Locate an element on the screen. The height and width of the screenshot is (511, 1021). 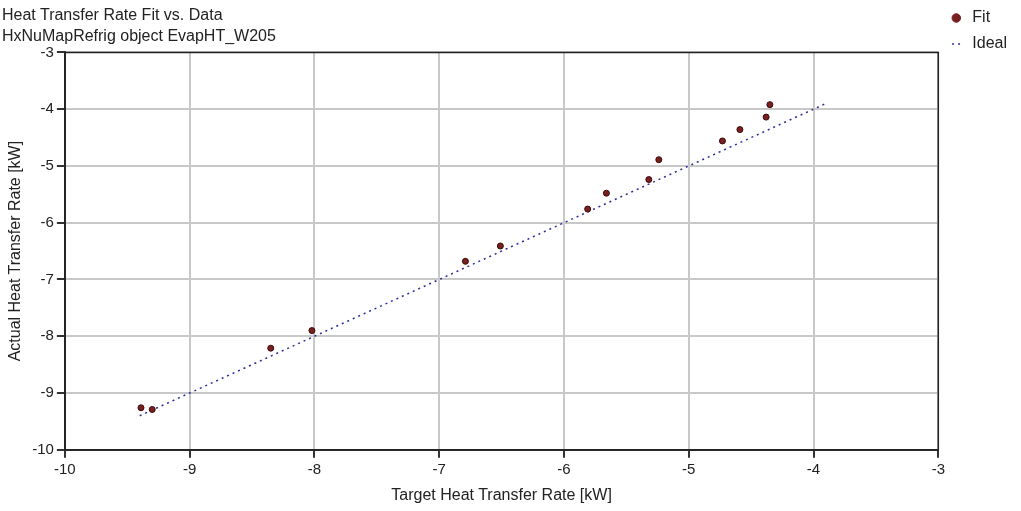
y-axis-title: Actual Heat Transfer Rate [kW] is located at coordinates (15, 251).